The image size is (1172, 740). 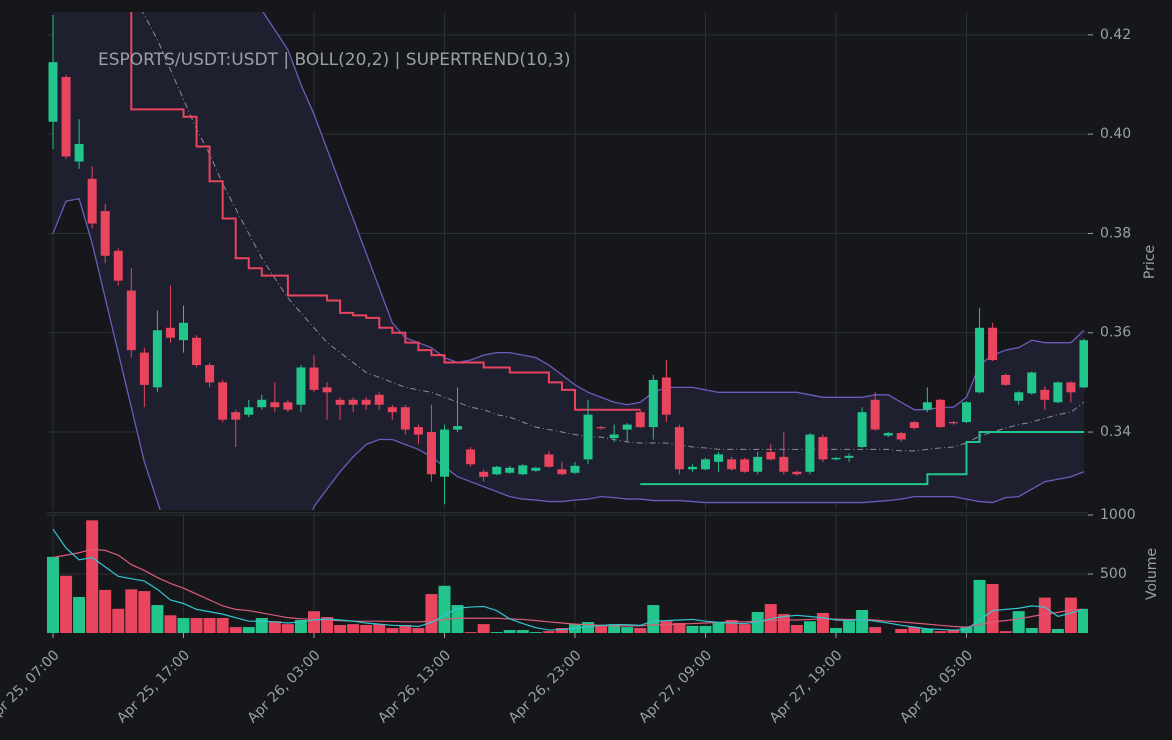 What do you see at coordinates (1152, 574) in the screenshot?
I see `y-axis-label: Volume` at bounding box center [1152, 574].